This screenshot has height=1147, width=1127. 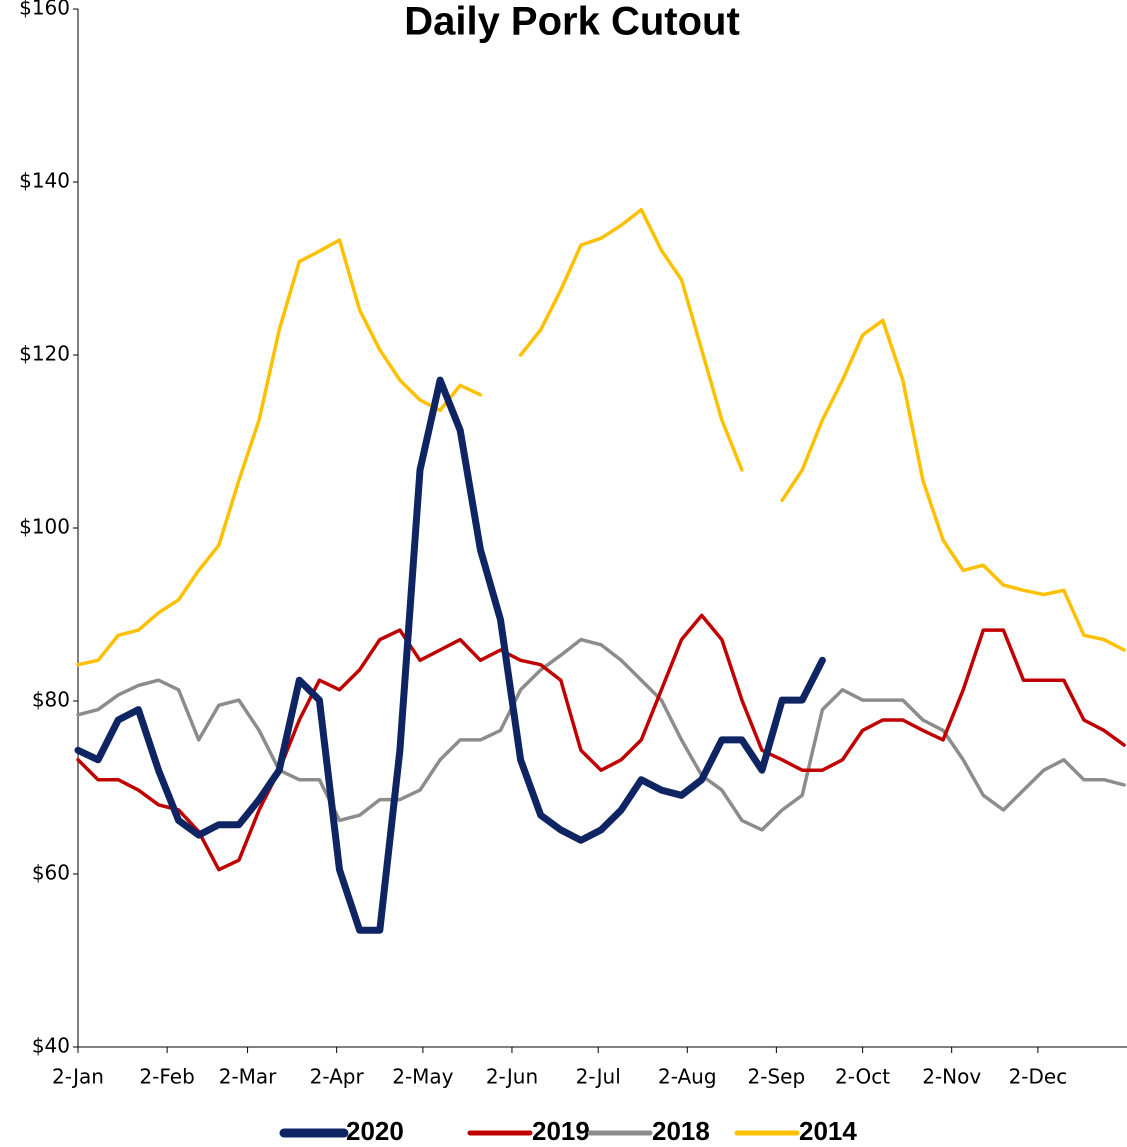 What do you see at coordinates (248, 1077) in the screenshot?
I see `x-tick-label: 2-Mar` at bounding box center [248, 1077].